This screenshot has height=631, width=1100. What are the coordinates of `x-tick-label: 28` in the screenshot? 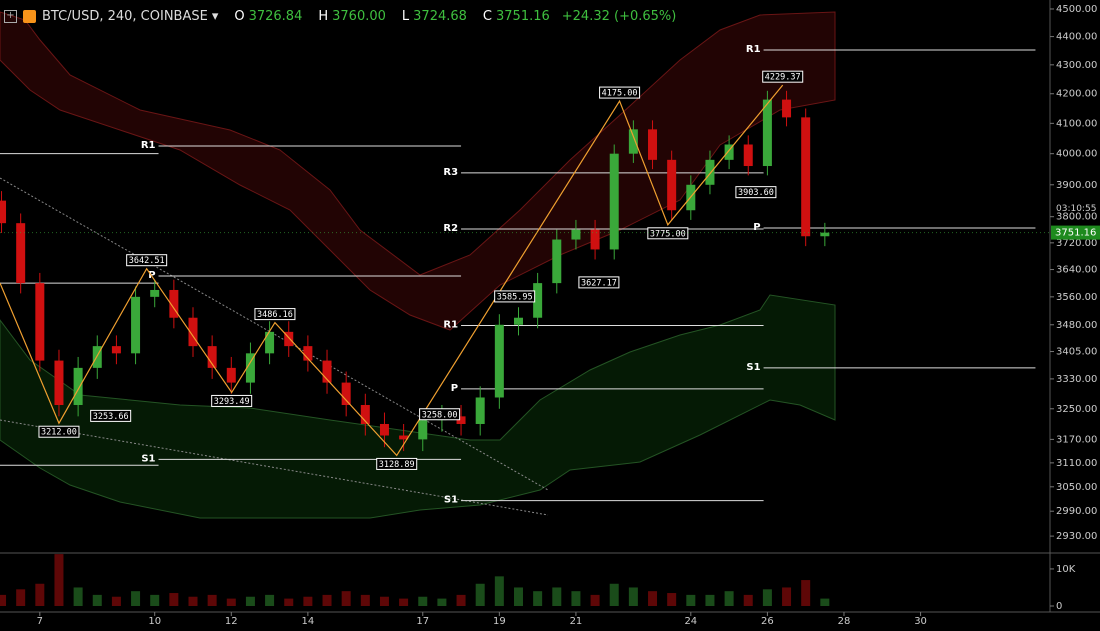 It's located at (844, 621).